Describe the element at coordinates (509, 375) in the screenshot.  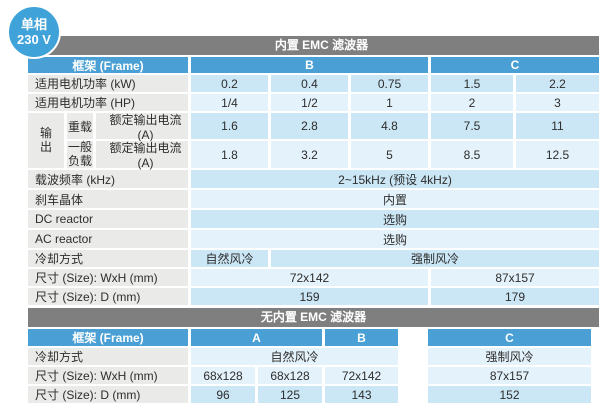
I see `value-cell: 87x157` at that location.